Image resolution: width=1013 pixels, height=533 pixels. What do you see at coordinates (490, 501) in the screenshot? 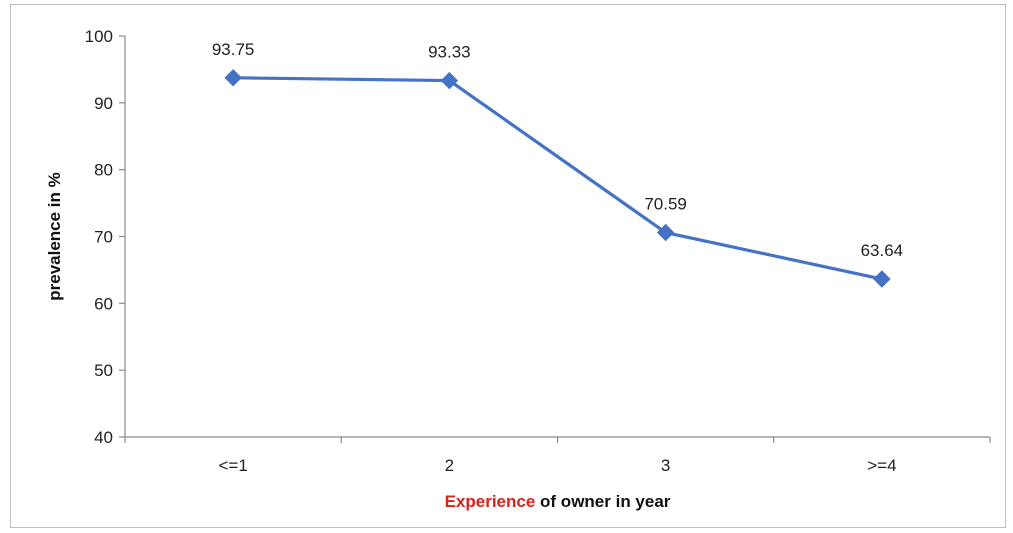
I see `x-axis-title-highlight: Experience` at bounding box center [490, 501].